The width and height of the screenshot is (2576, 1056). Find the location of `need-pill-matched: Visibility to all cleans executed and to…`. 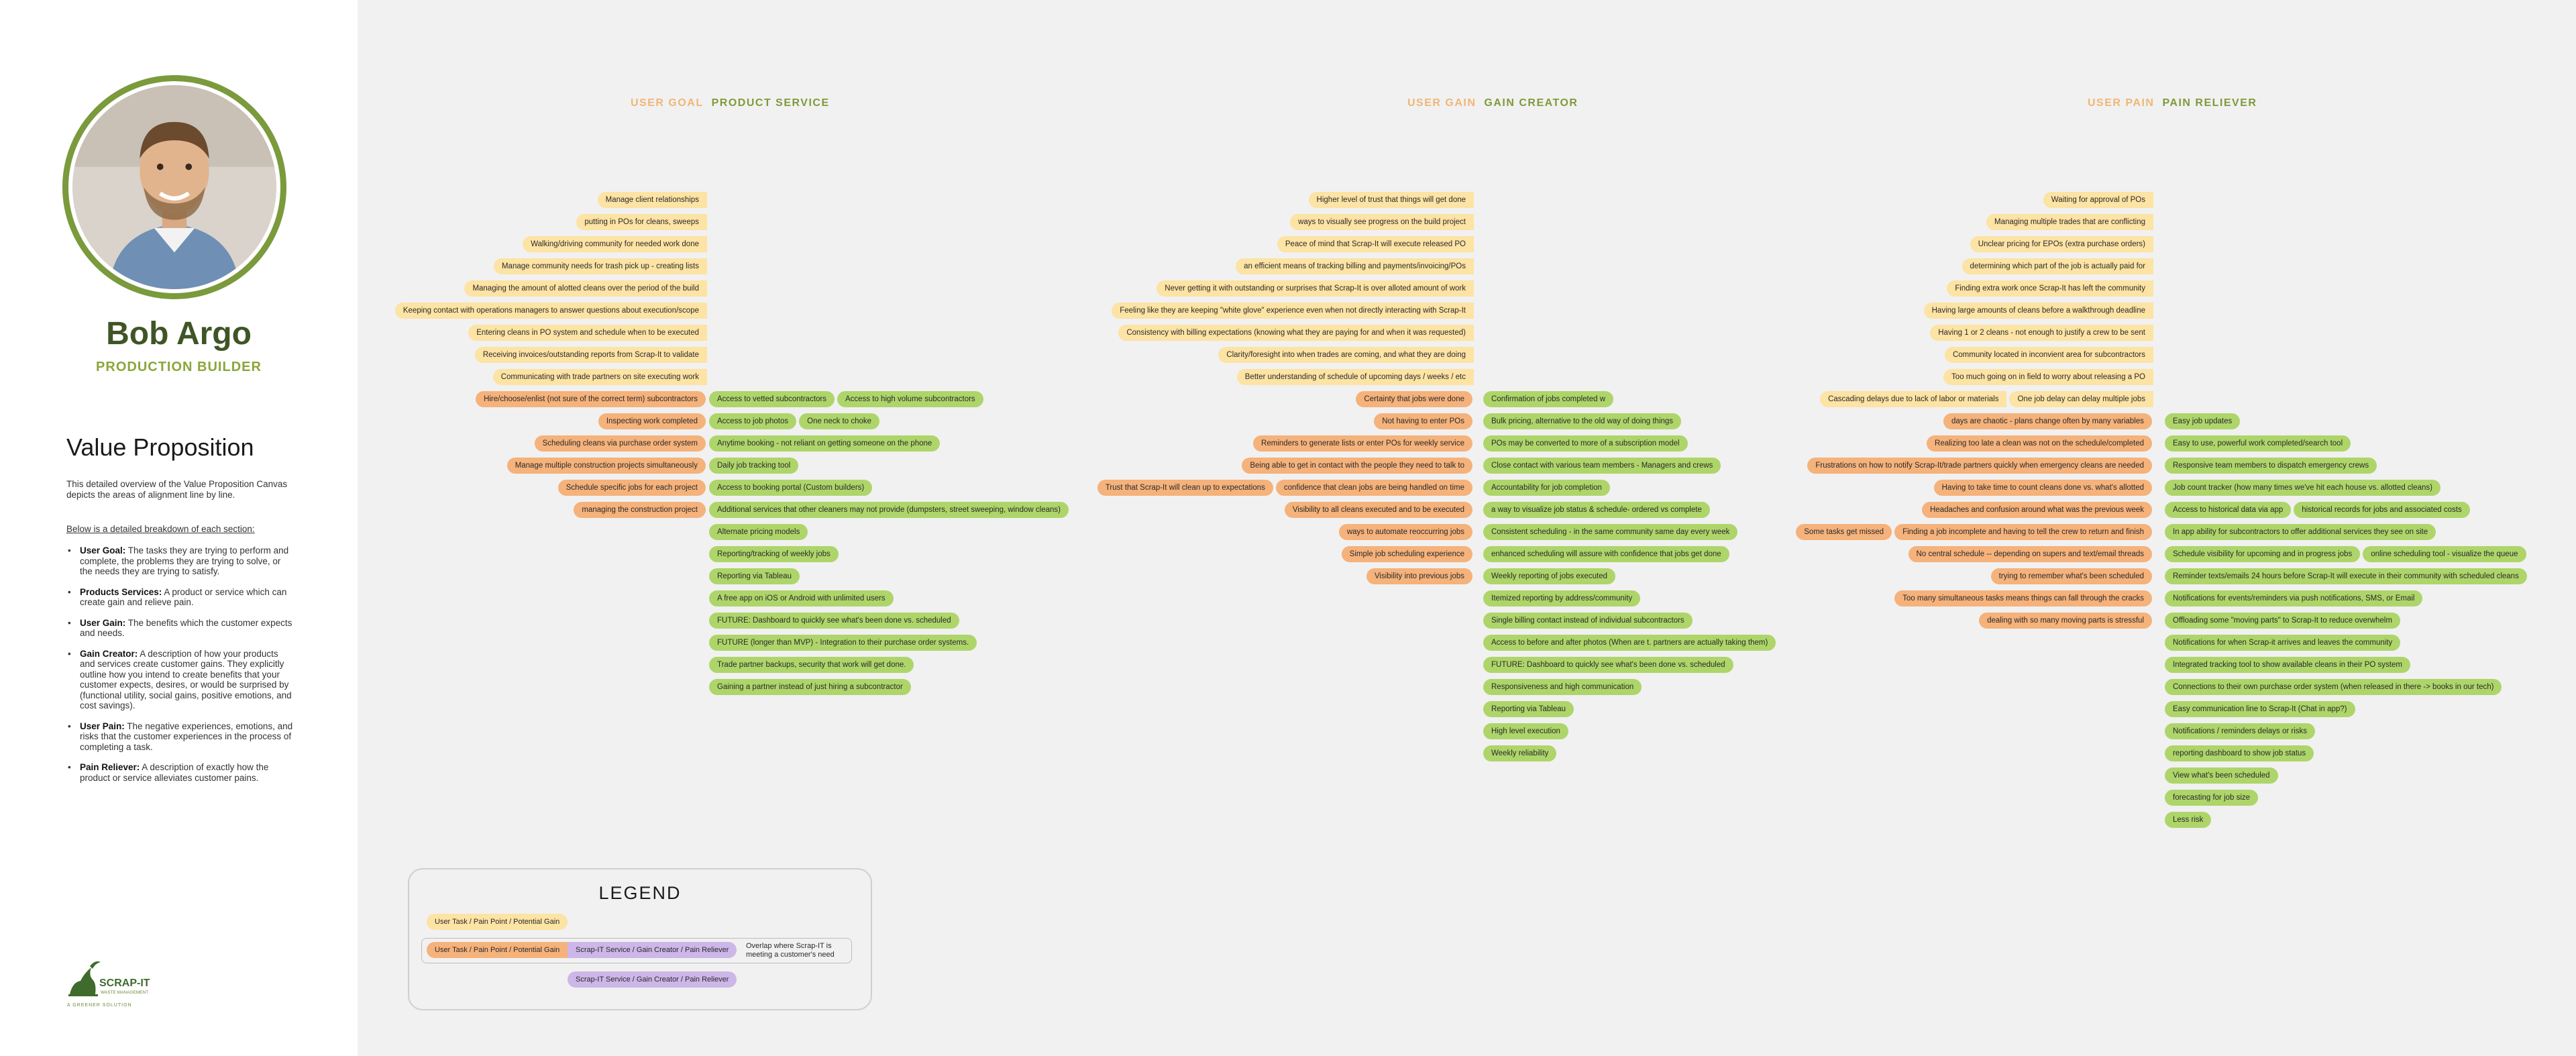

need-pill-matched: Visibility to all cleans executed and to… is located at coordinates (1378, 509).